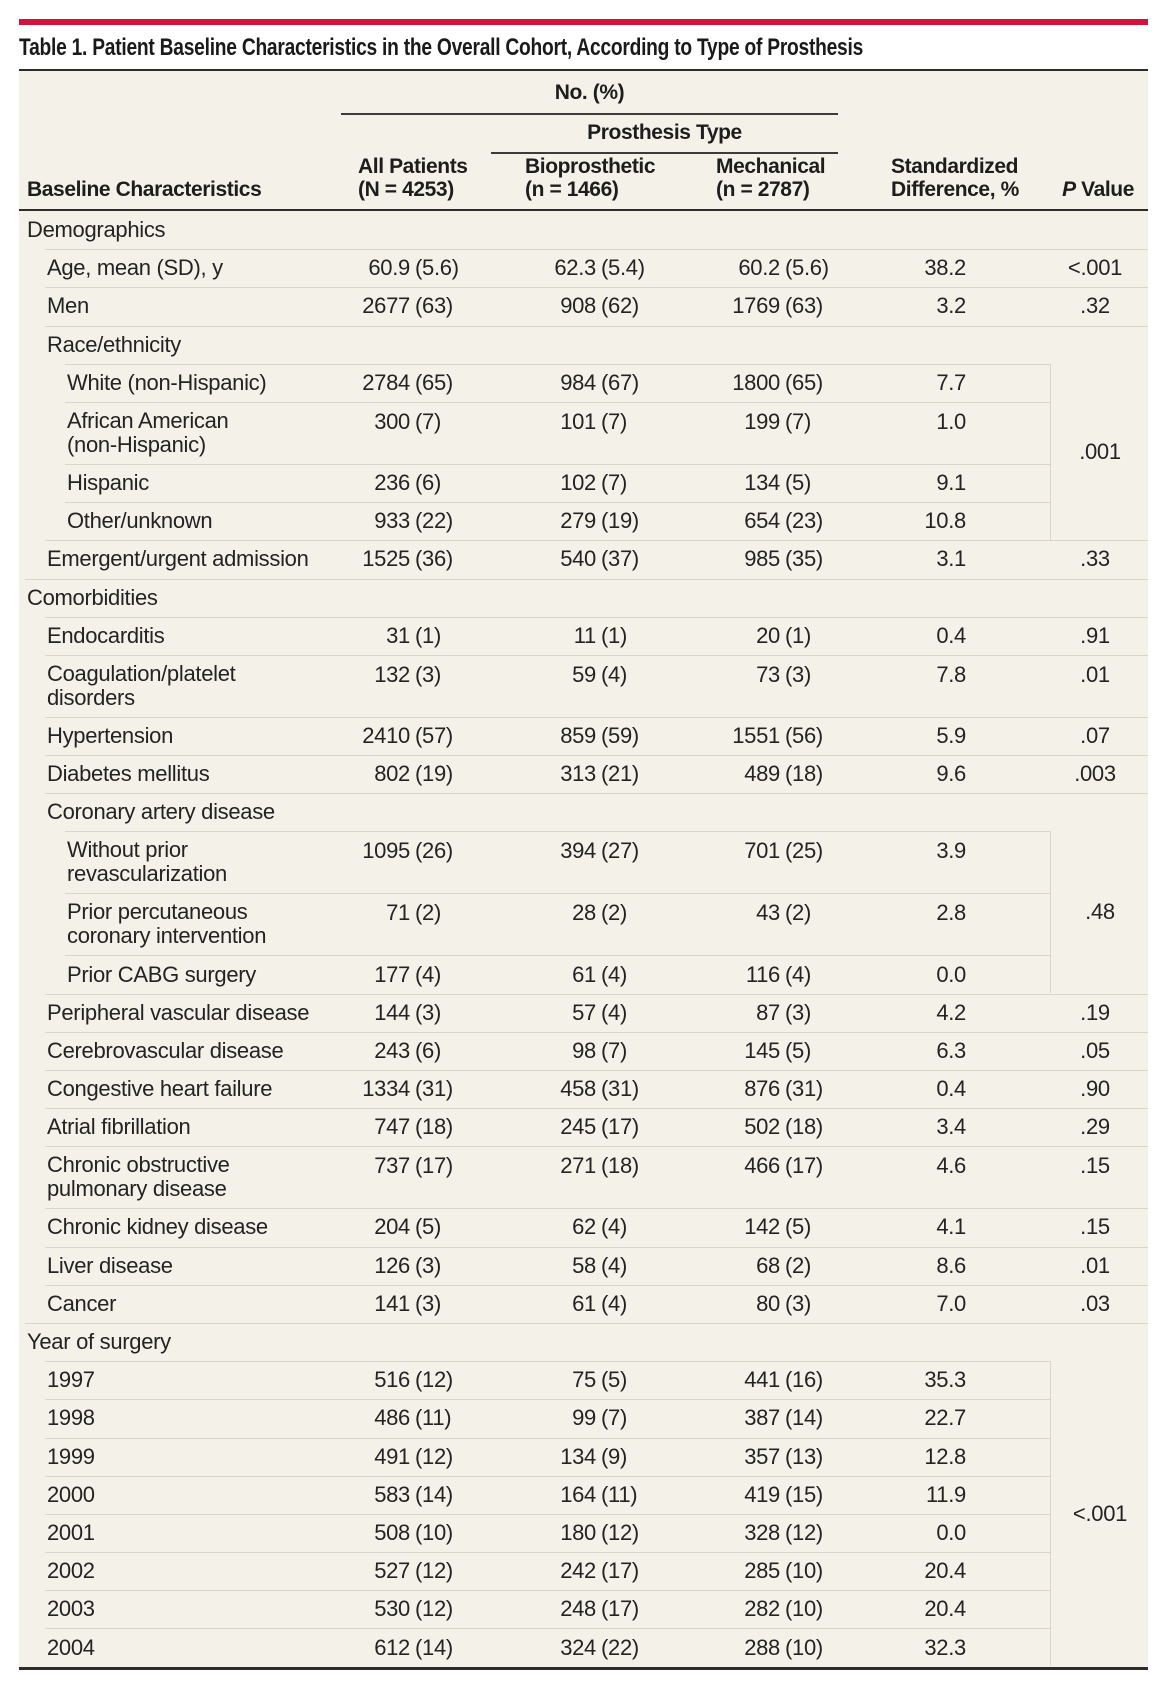  What do you see at coordinates (783, 635) in the screenshot?
I see `cell-mechanical: 20 (1)` at bounding box center [783, 635].